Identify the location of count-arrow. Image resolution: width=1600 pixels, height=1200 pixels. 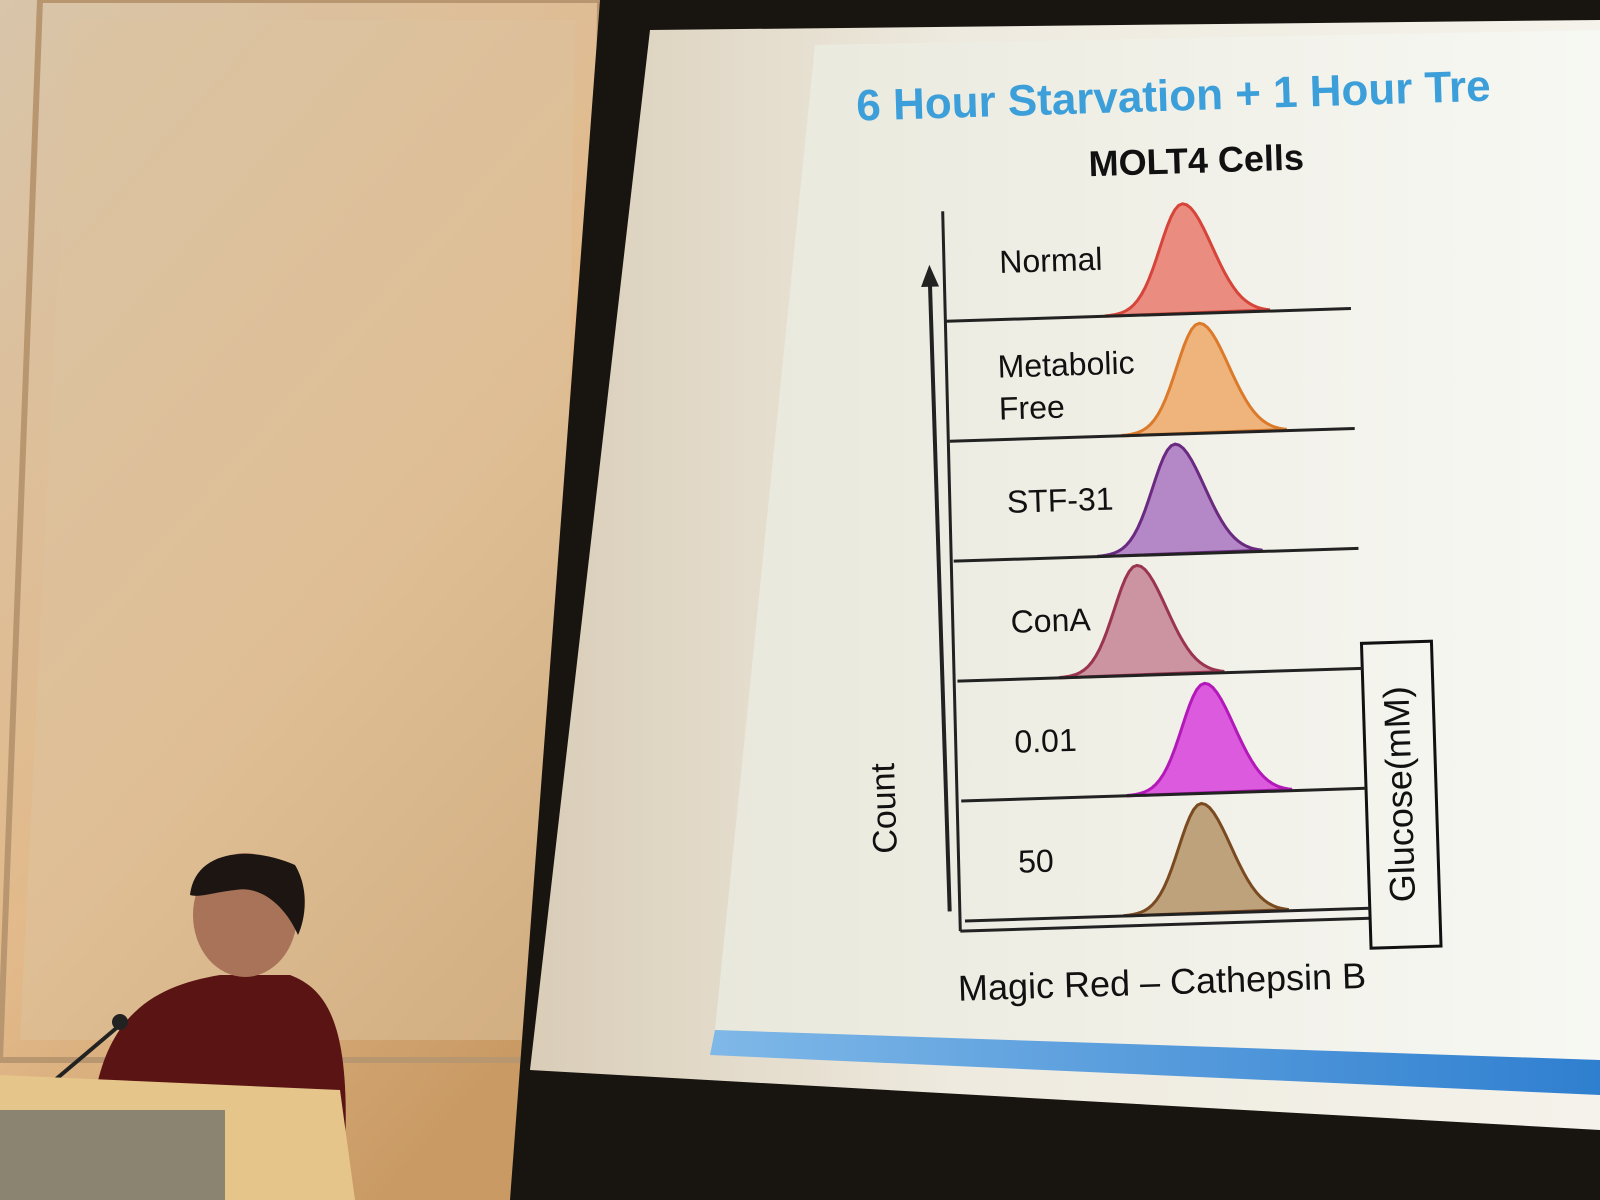
(939, 596).